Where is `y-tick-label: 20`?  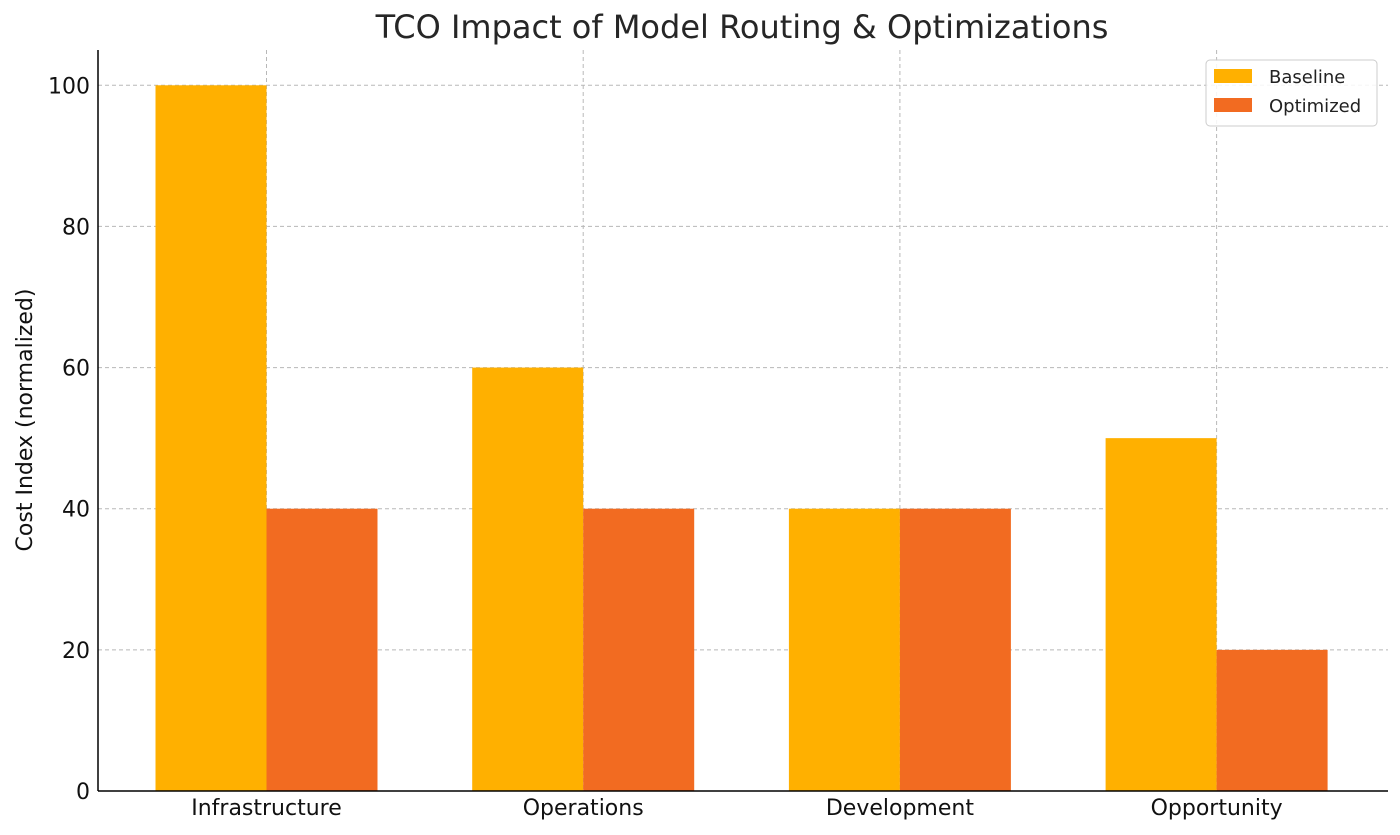 y-tick-label: 20 is located at coordinates (76, 651).